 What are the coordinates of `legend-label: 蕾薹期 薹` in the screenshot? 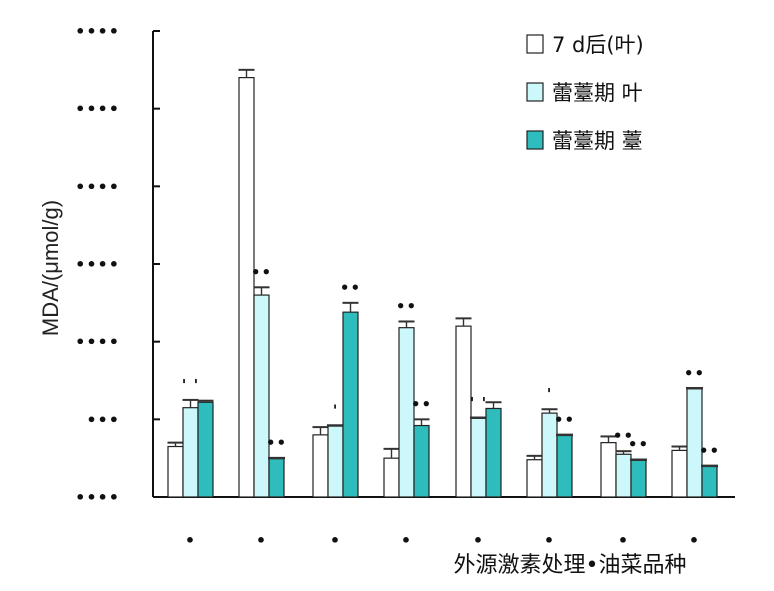 It's located at (597, 141).